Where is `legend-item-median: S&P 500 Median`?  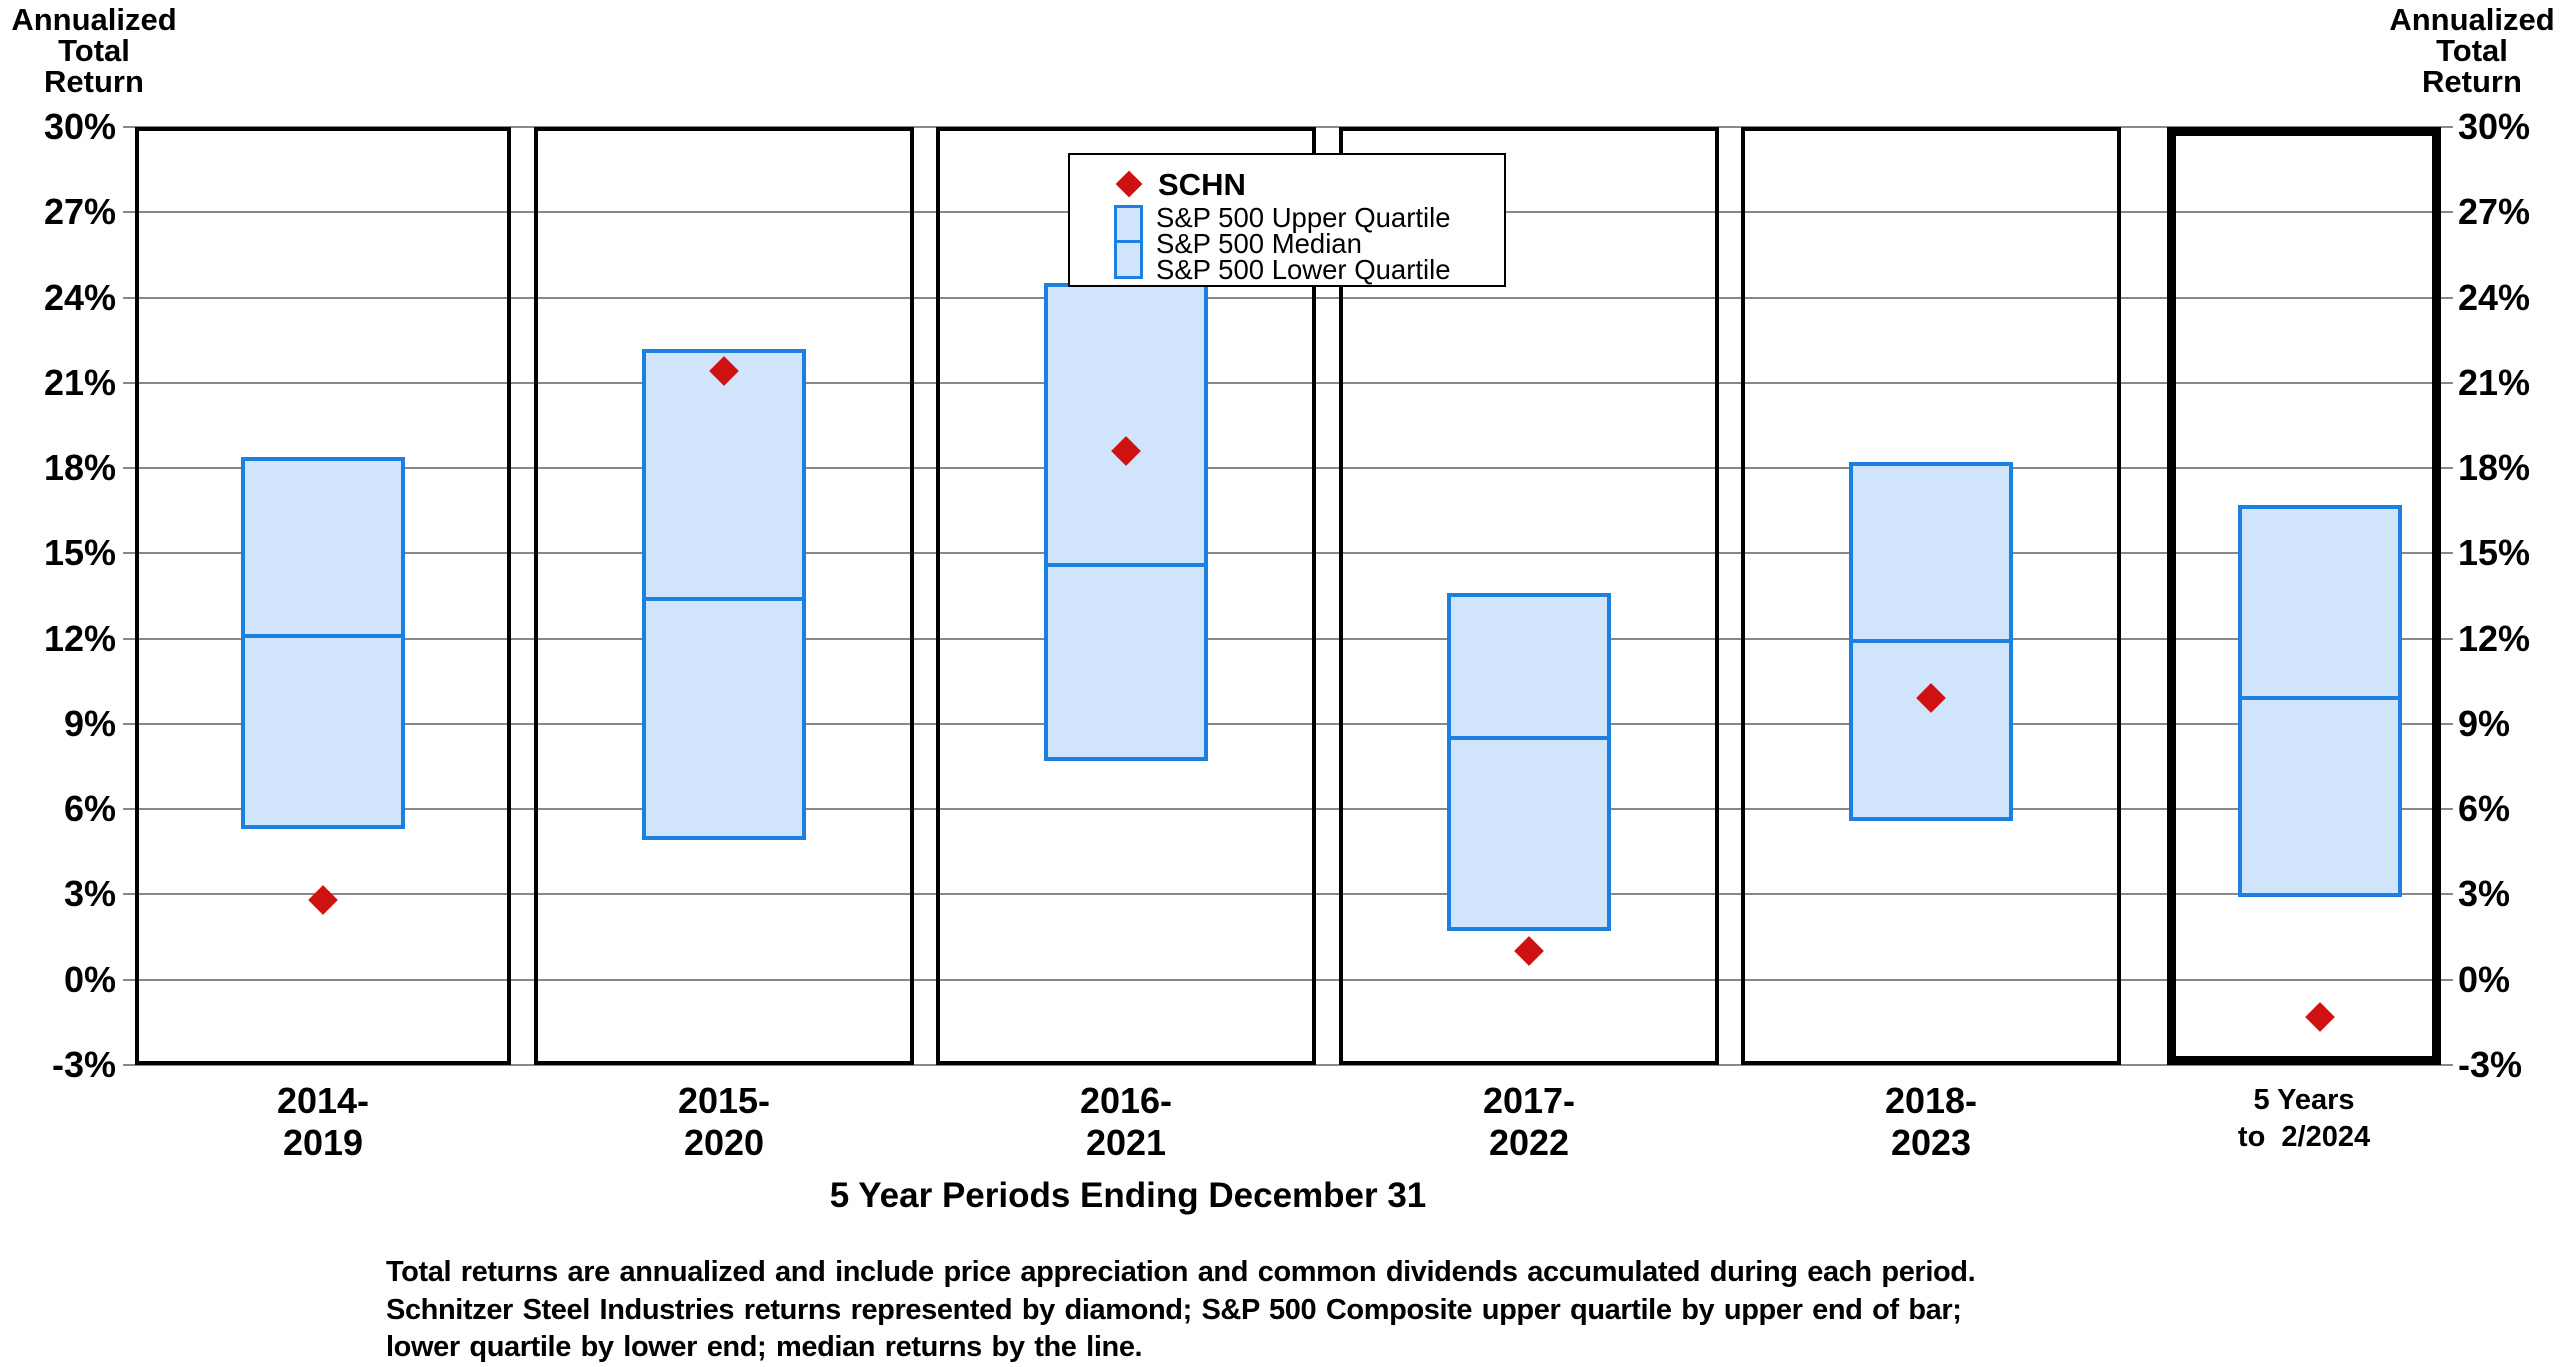
legend-item-median: S&P 500 Median is located at coordinates (1259, 243).